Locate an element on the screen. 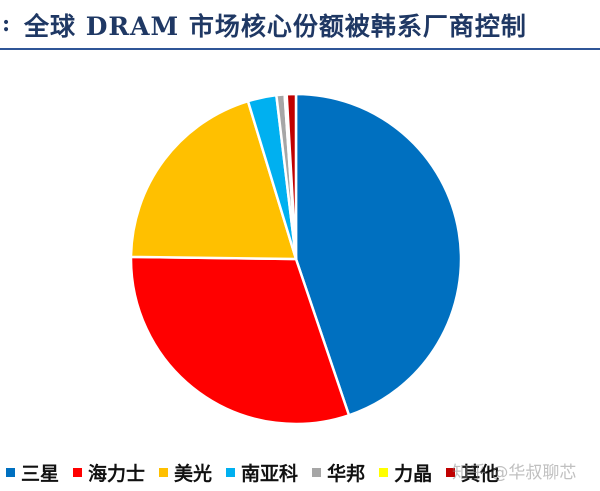 This screenshot has height=491, width=600. legend-label-5: 力晶 is located at coordinates (413, 473).